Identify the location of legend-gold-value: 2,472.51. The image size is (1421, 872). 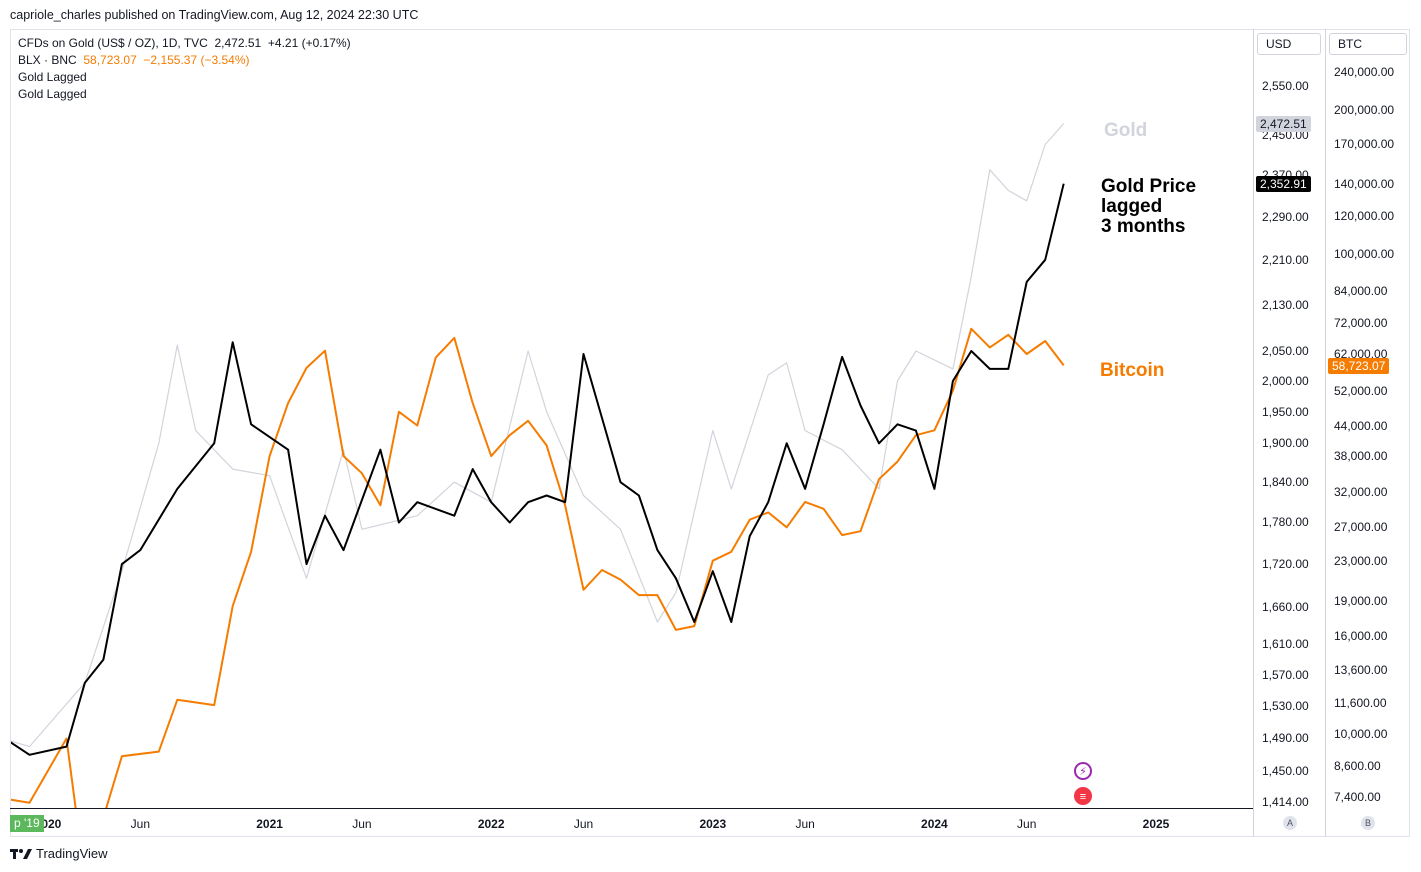
(238, 43).